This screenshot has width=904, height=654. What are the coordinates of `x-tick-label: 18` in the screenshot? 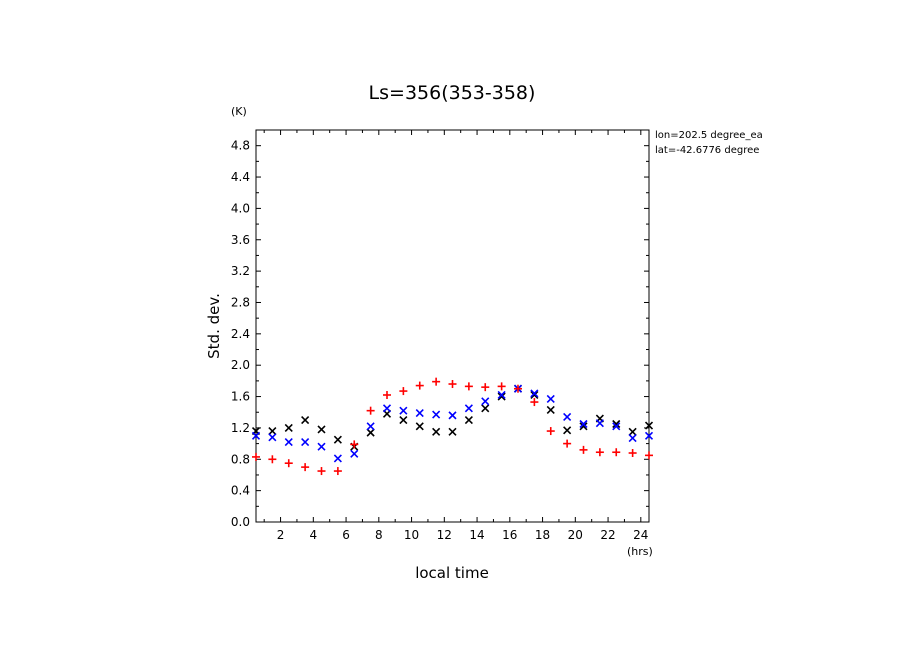 It's located at (542, 535).